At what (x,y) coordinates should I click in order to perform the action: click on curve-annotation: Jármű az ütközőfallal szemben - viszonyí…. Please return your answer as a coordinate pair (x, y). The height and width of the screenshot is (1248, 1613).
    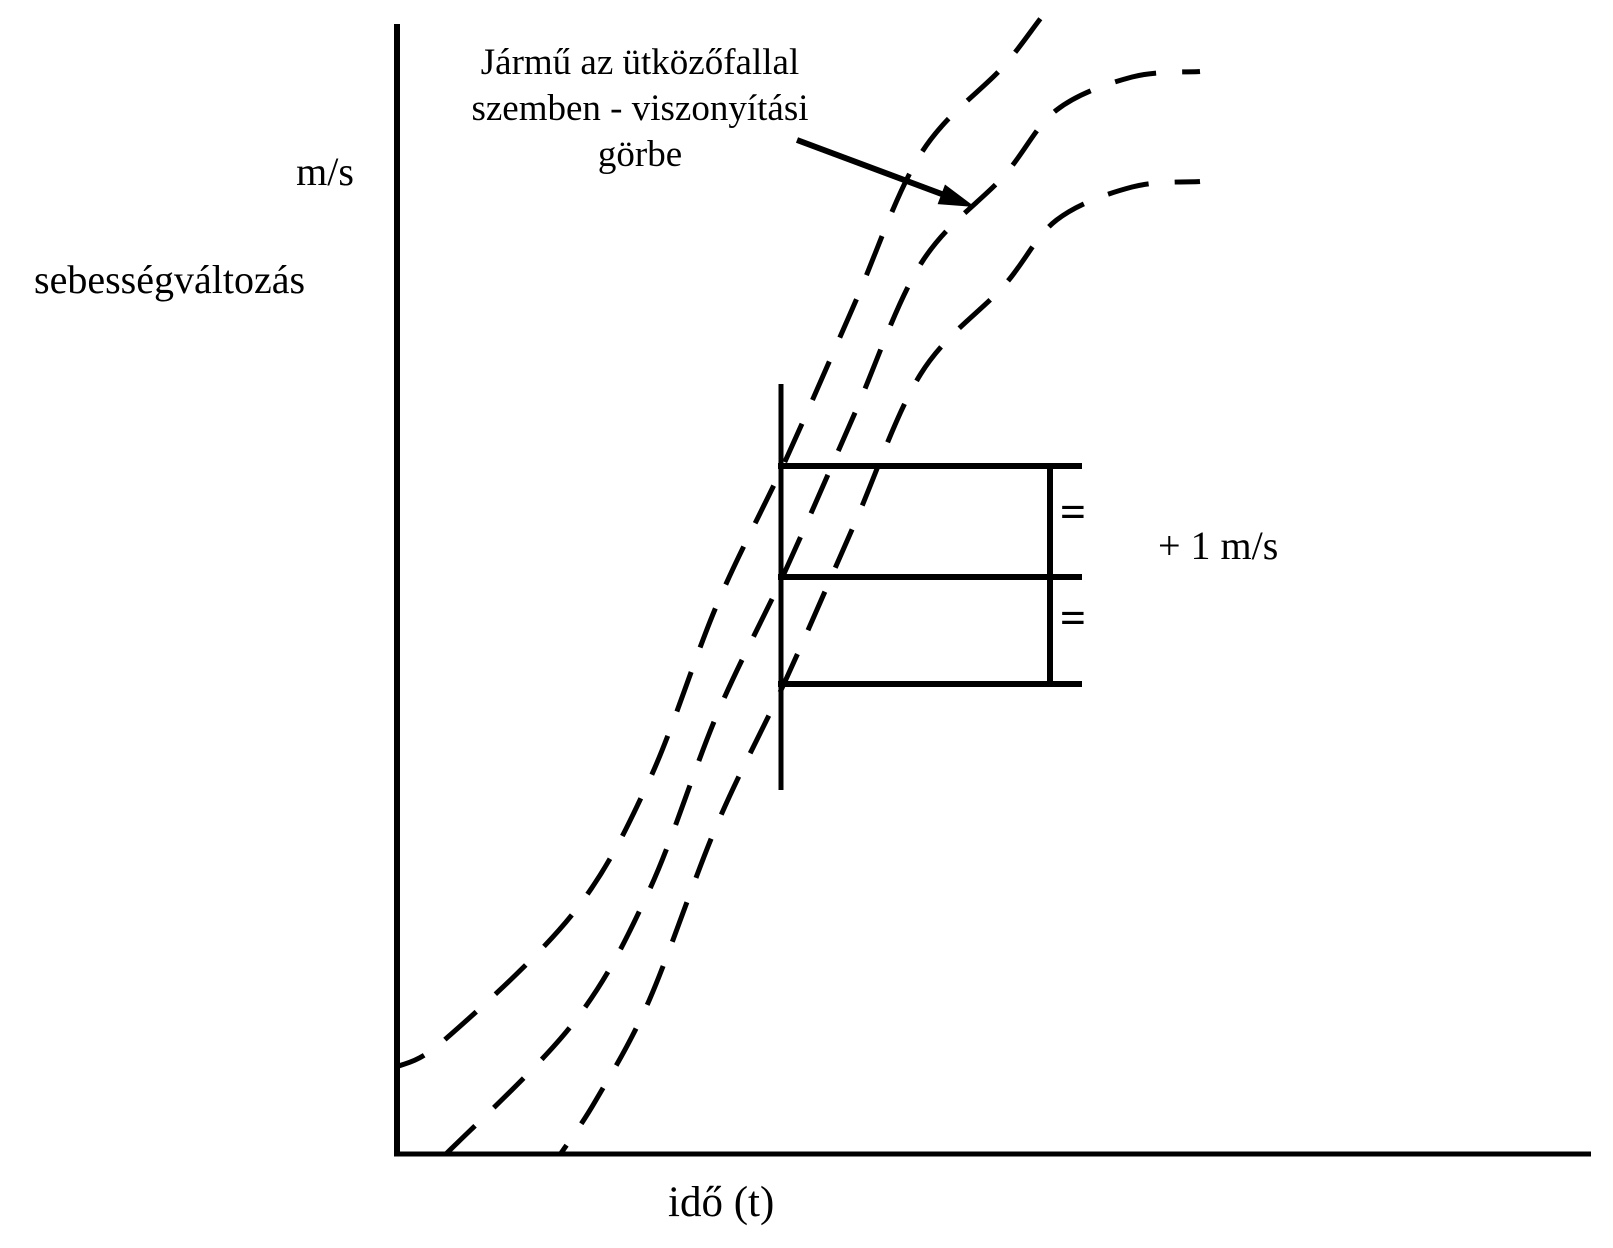
    Looking at the image, I should click on (640, 109).